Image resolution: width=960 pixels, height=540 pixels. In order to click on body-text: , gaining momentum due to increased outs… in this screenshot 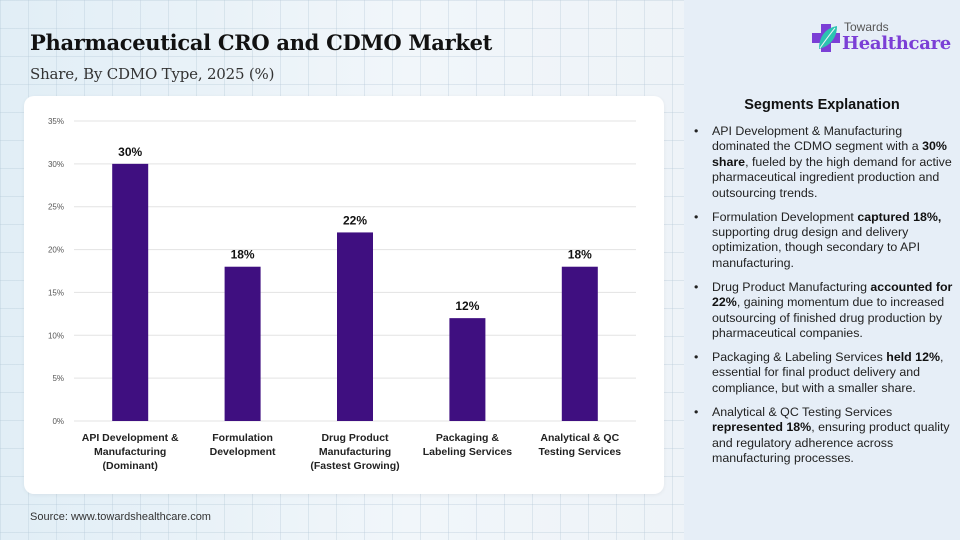, I will do `click(828, 318)`.